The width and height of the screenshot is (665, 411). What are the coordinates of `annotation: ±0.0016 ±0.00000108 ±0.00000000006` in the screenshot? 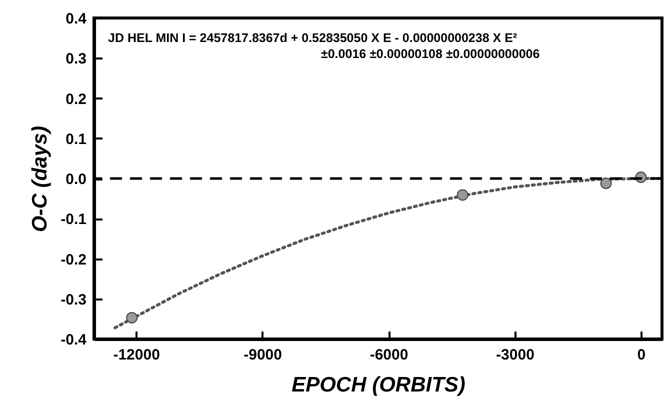 It's located at (430, 54).